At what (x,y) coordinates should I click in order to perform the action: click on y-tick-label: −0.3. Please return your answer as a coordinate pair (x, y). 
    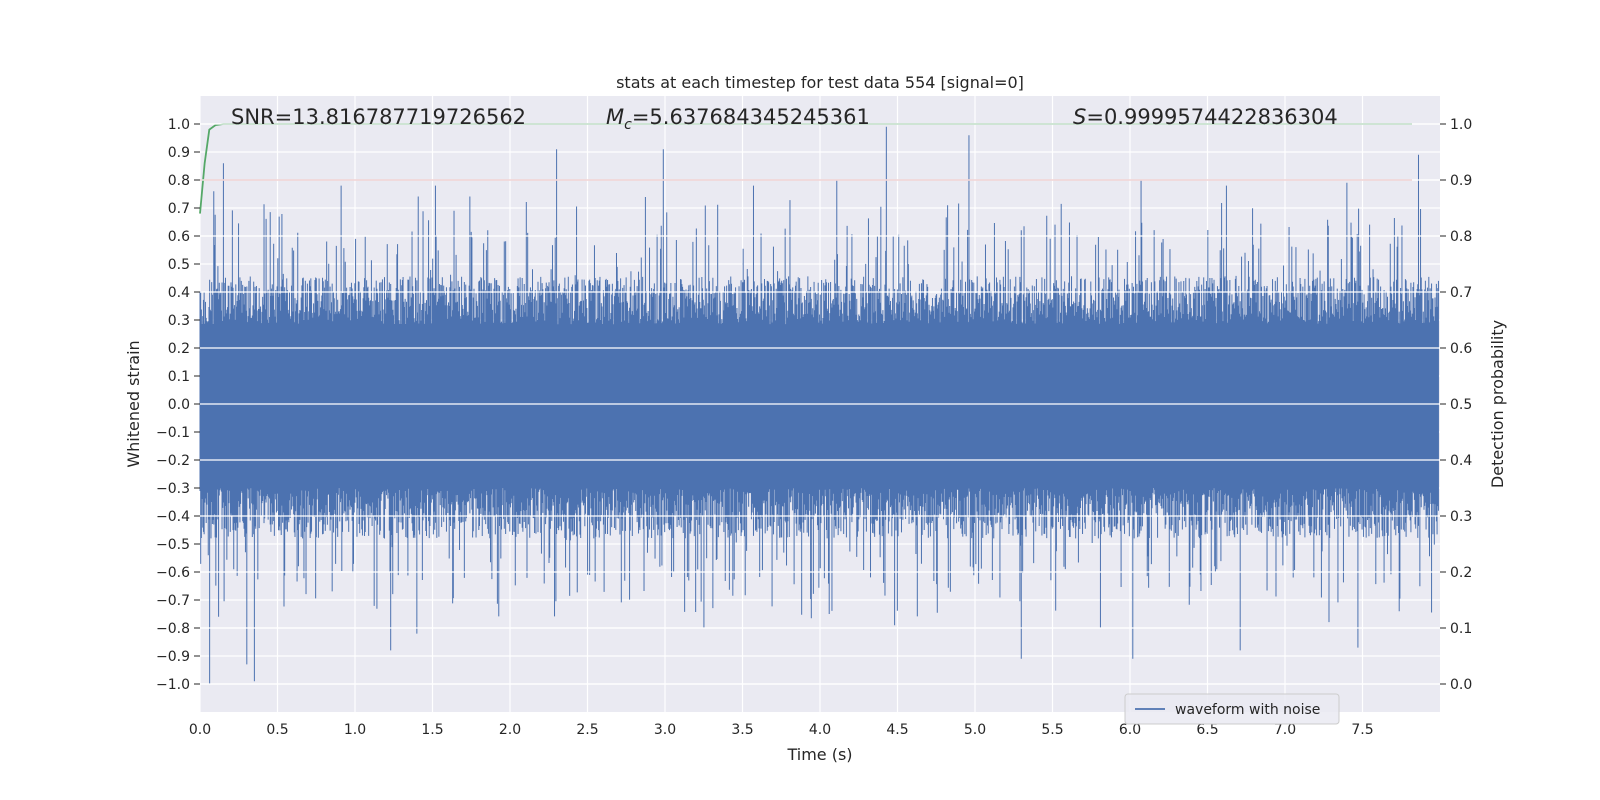
    Looking at the image, I should click on (173, 489).